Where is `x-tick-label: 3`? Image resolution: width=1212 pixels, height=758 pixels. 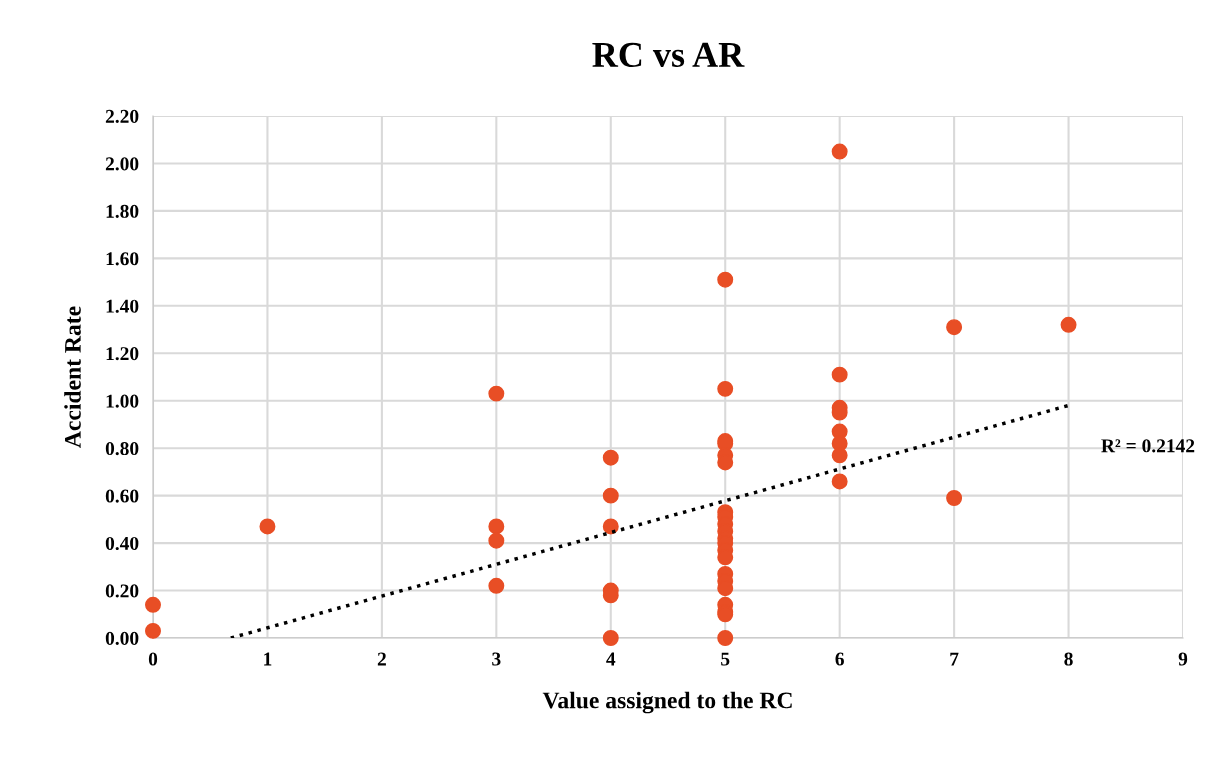 x-tick-label: 3 is located at coordinates (496, 659).